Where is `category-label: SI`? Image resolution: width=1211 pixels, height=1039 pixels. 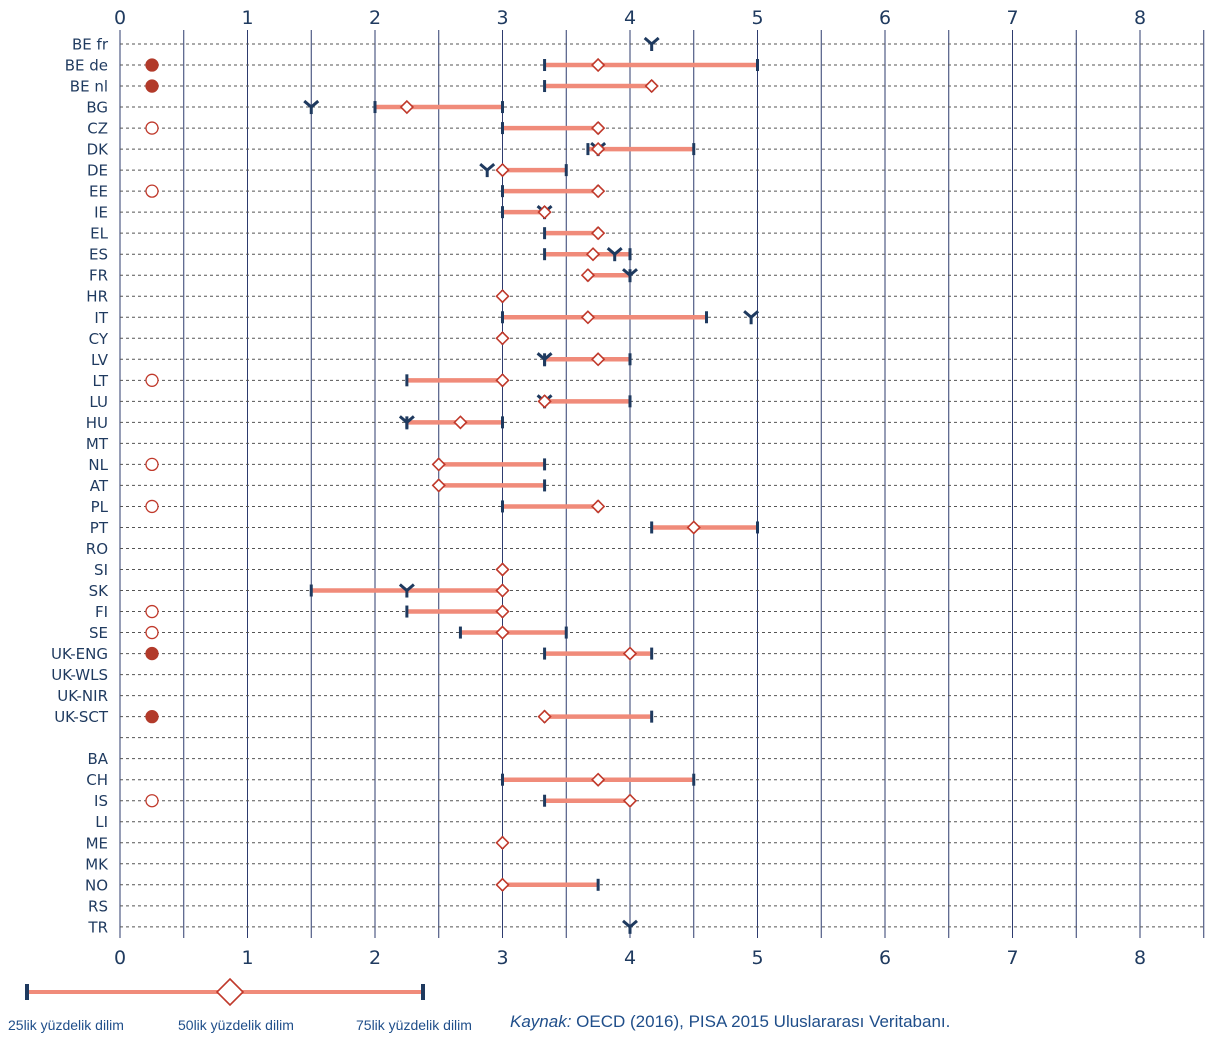
category-label: SI is located at coordinates (101, 570).